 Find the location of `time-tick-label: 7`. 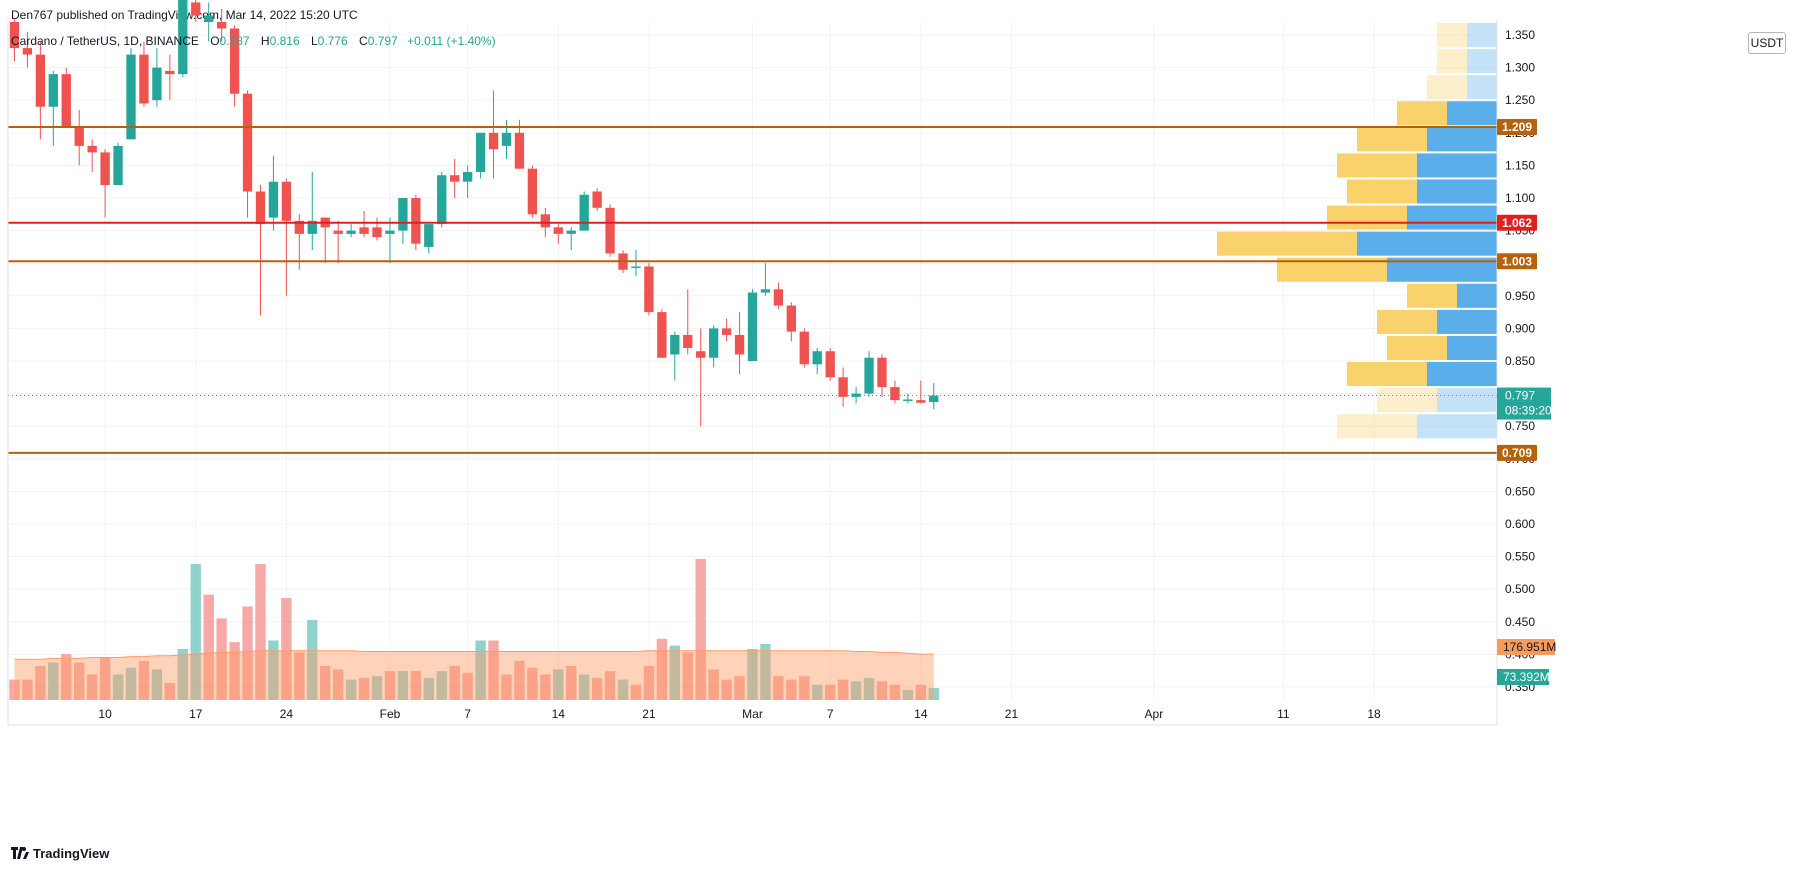

time-tick-label: 7 is located at coordinates (830, 714).